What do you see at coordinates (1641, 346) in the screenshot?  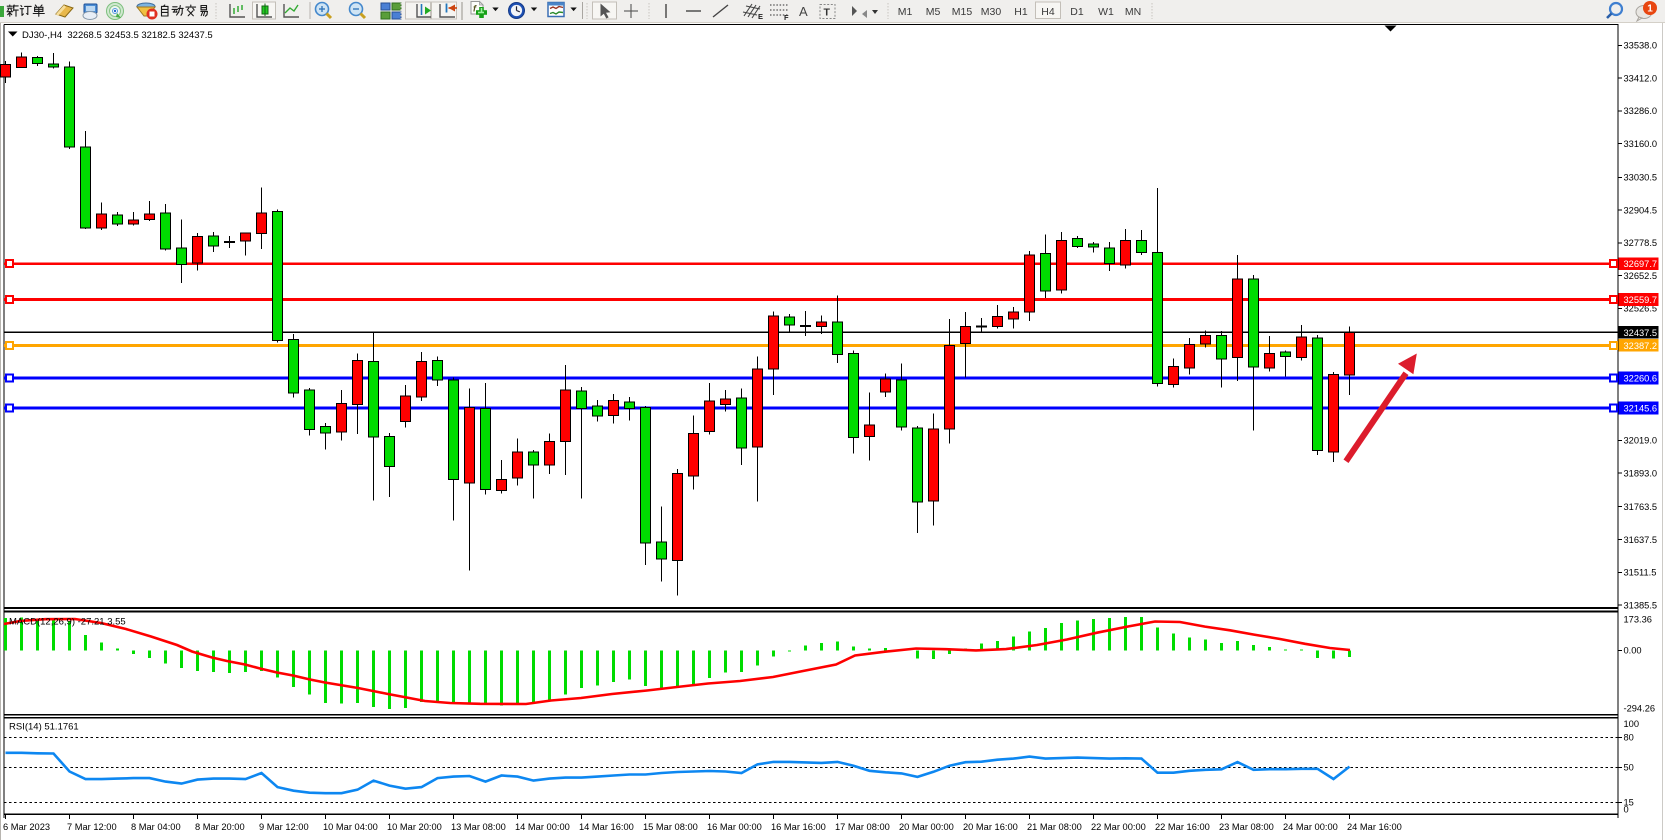 I see `svg-text: 32387.2` at bounding box center [1641, 346].